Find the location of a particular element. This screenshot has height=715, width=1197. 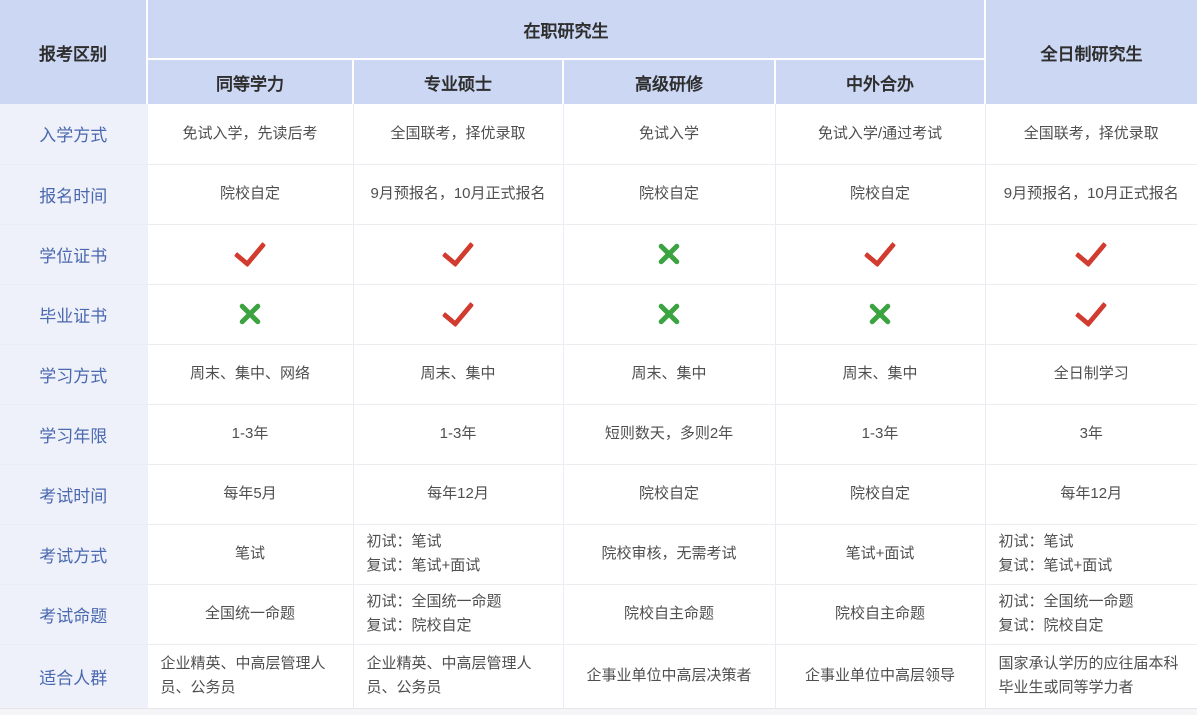

row-label: 学习方式 is located at coordinates (74, 373).